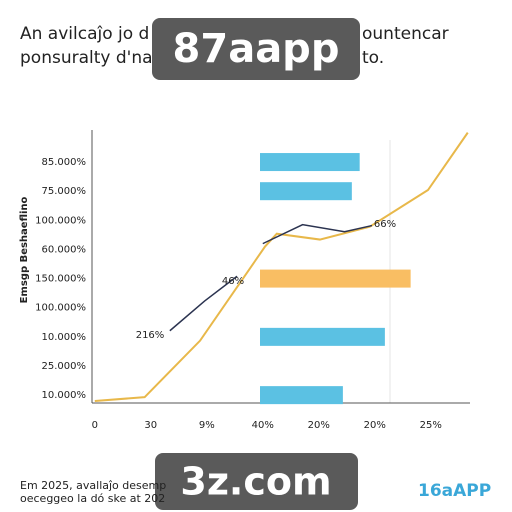 The height and width of the screenshot is (512, 512). What do you see at coordinates (24, 249) in the screenshot?
I see `y-axis-label: Emsgp Beshaeflino` at bounding box center [24, 249].